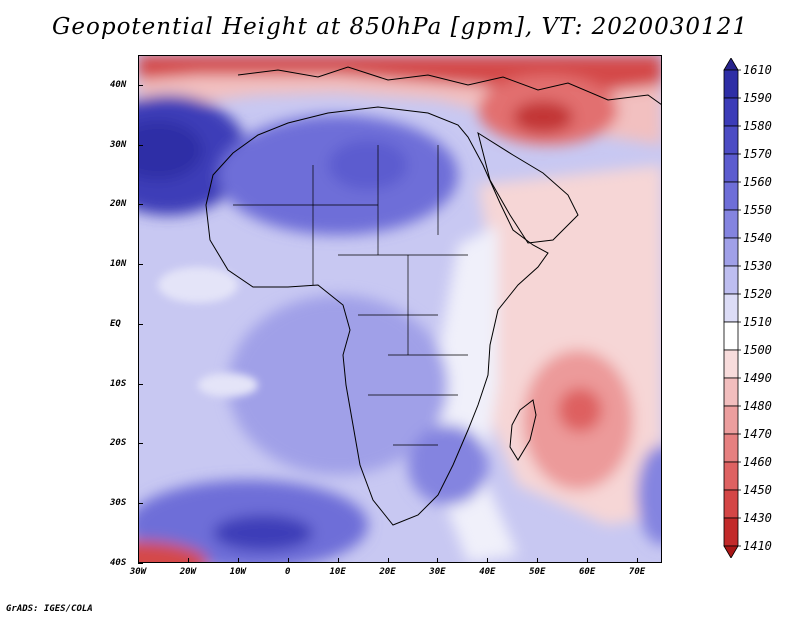  What do you see at coordinates (757, 266) in the screenshot?
I see `colorbar-label: 1530` at bounding box center [757, 266].